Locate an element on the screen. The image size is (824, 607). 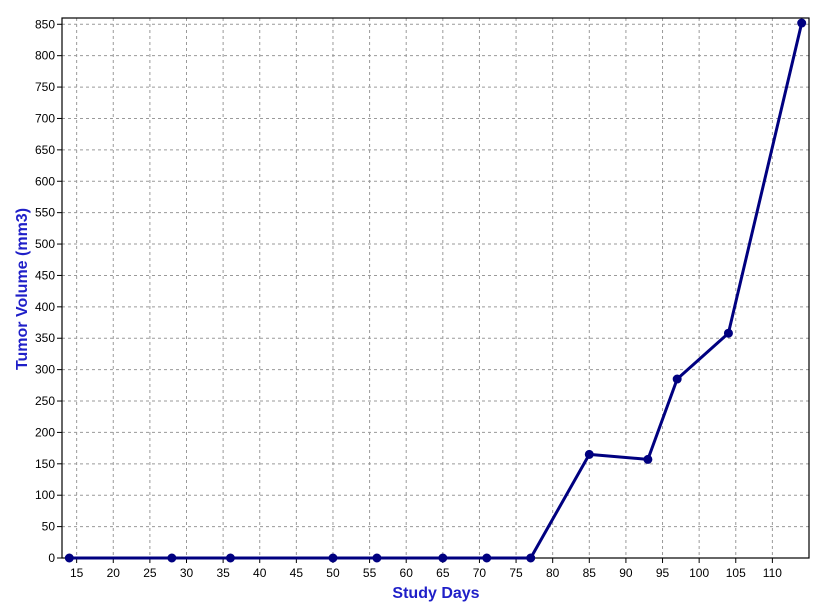
y-tick-label: 100 is located at coordinates (45, 495).